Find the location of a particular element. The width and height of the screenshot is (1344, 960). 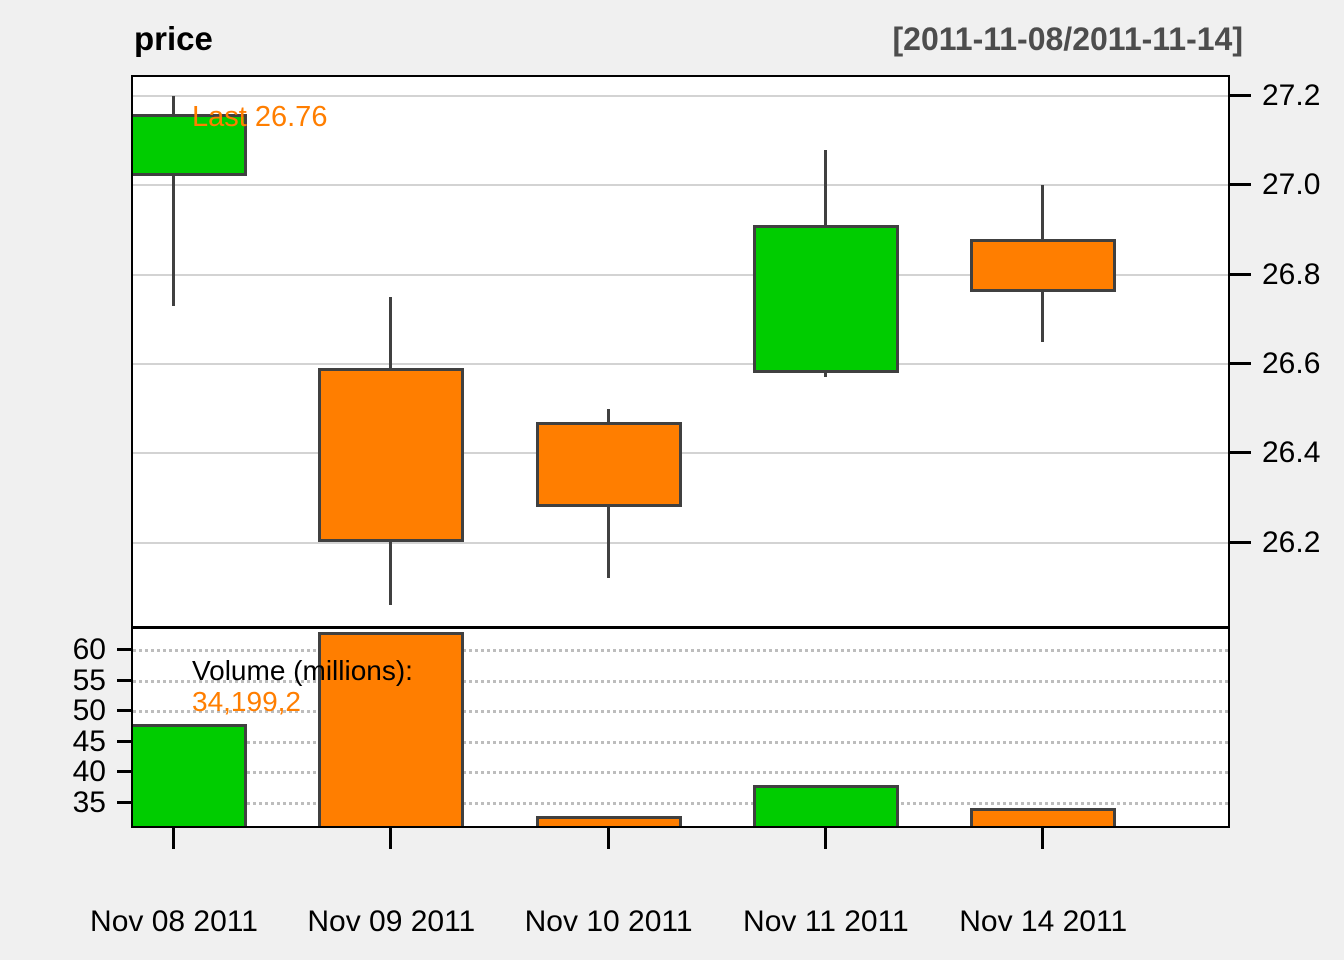

volume-axis-label: 60 is located at coordinates (89, 649).